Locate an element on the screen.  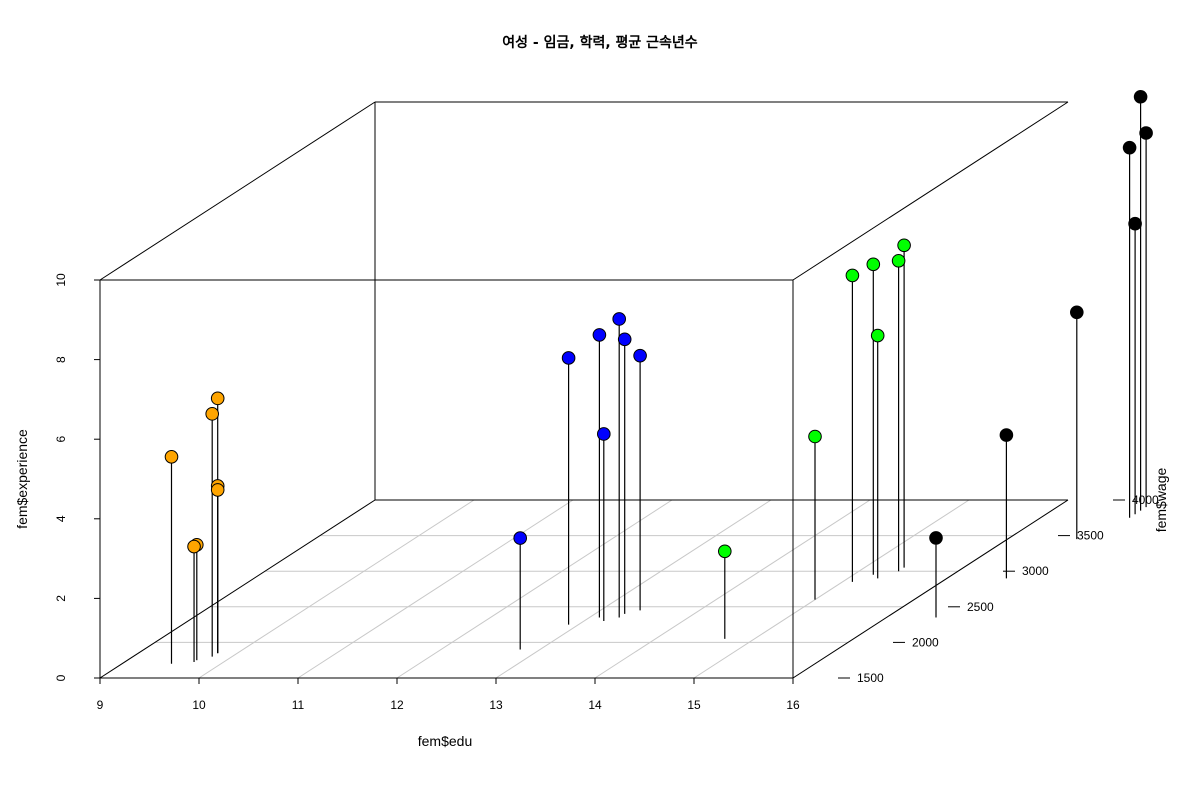
x-tick-label: 12 is located at coordinates (397, 705).